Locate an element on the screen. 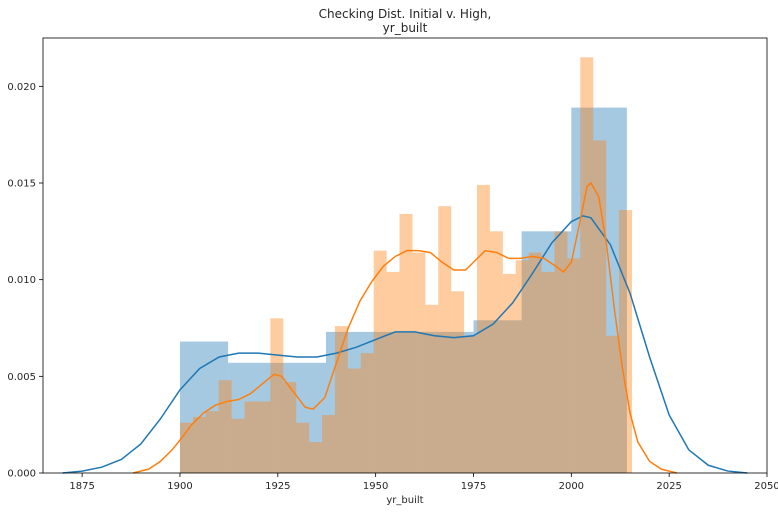 The image size is (778, 516). x-tick-label: 1925 is located at coordinates (277, 486).